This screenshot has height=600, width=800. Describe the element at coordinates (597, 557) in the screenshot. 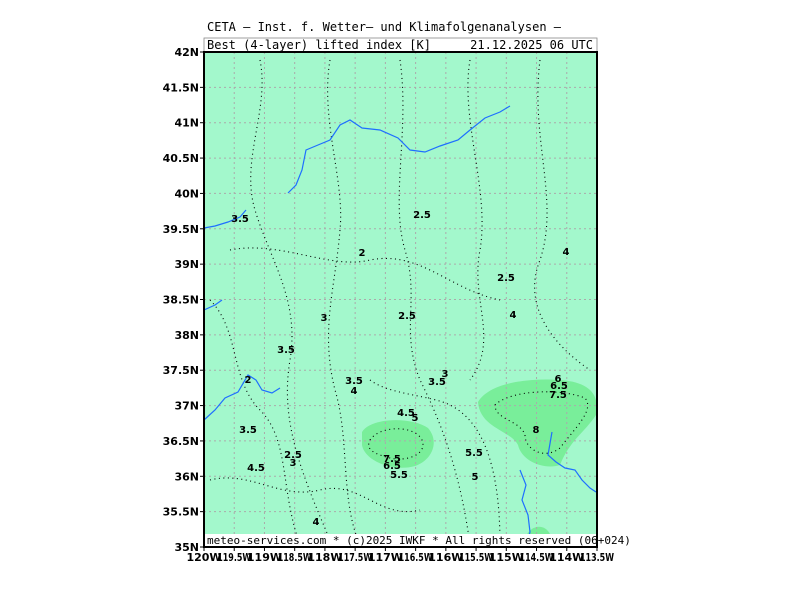

I see `lon-label: 113.5W` at that location.